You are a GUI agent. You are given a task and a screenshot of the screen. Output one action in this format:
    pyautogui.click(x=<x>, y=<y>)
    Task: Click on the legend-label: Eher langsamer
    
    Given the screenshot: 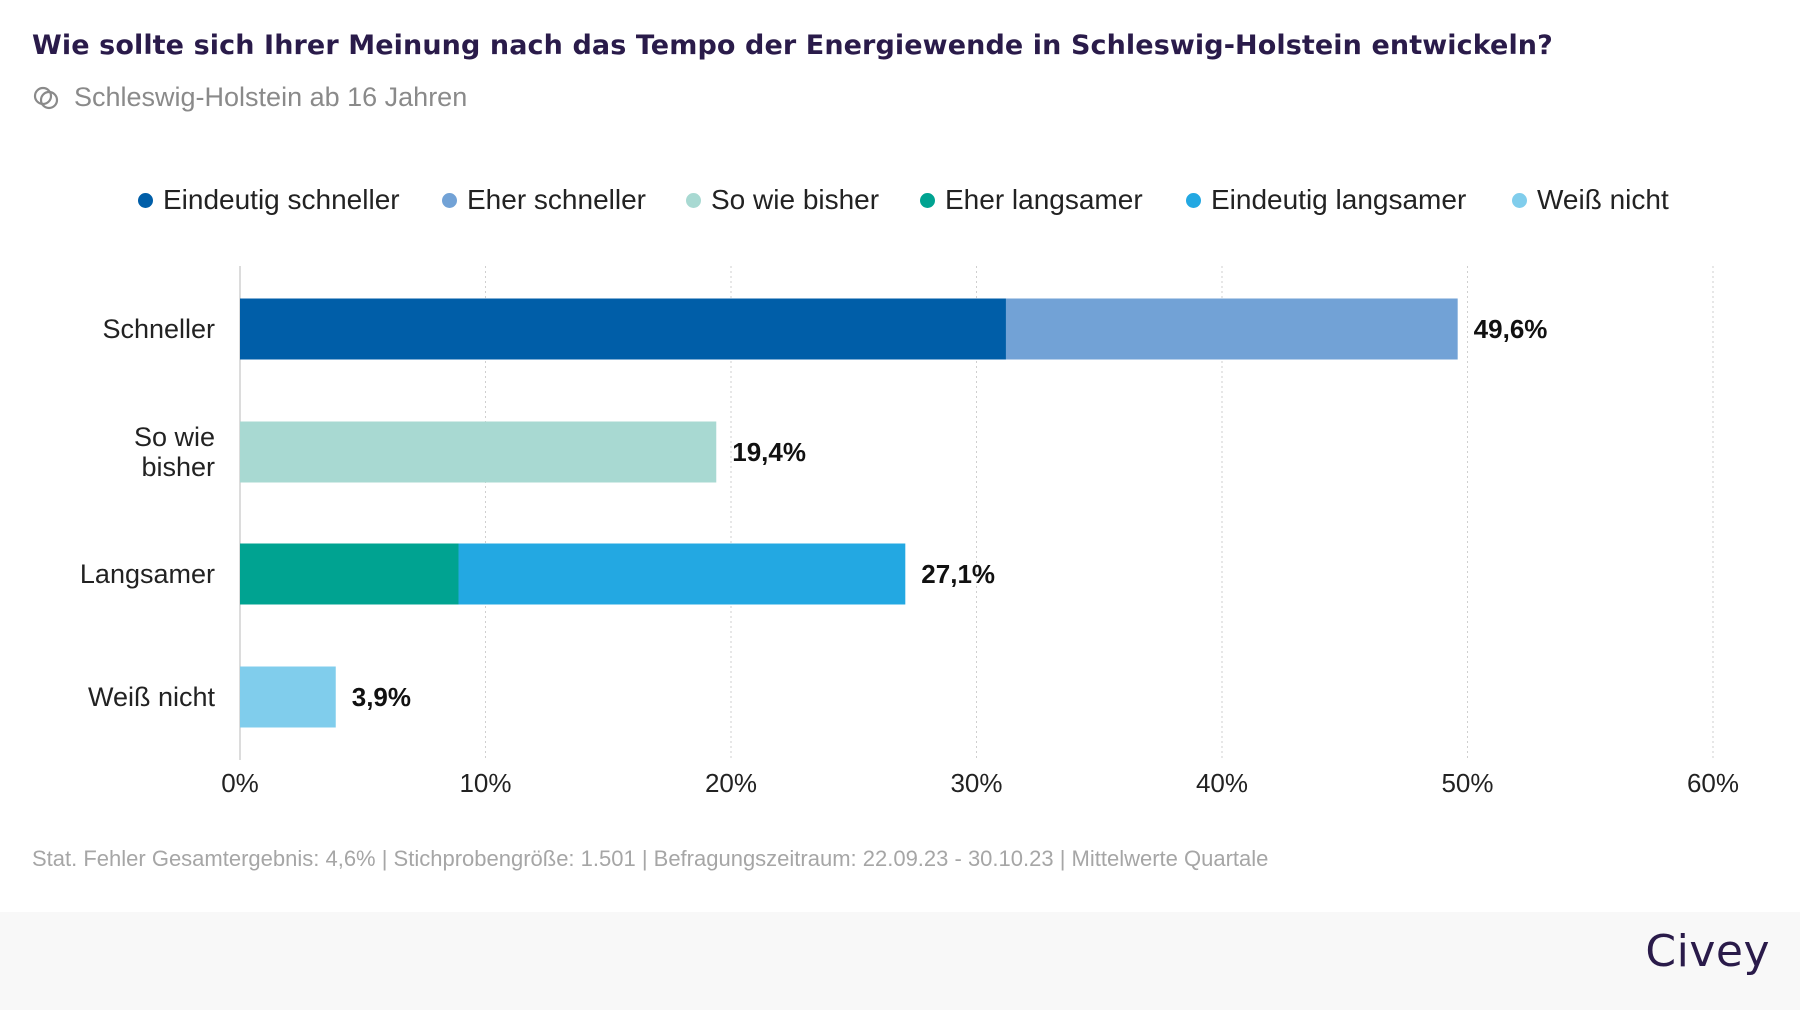 What is the action you would take?
    pyautogui.click(x=1044, y=199)
    